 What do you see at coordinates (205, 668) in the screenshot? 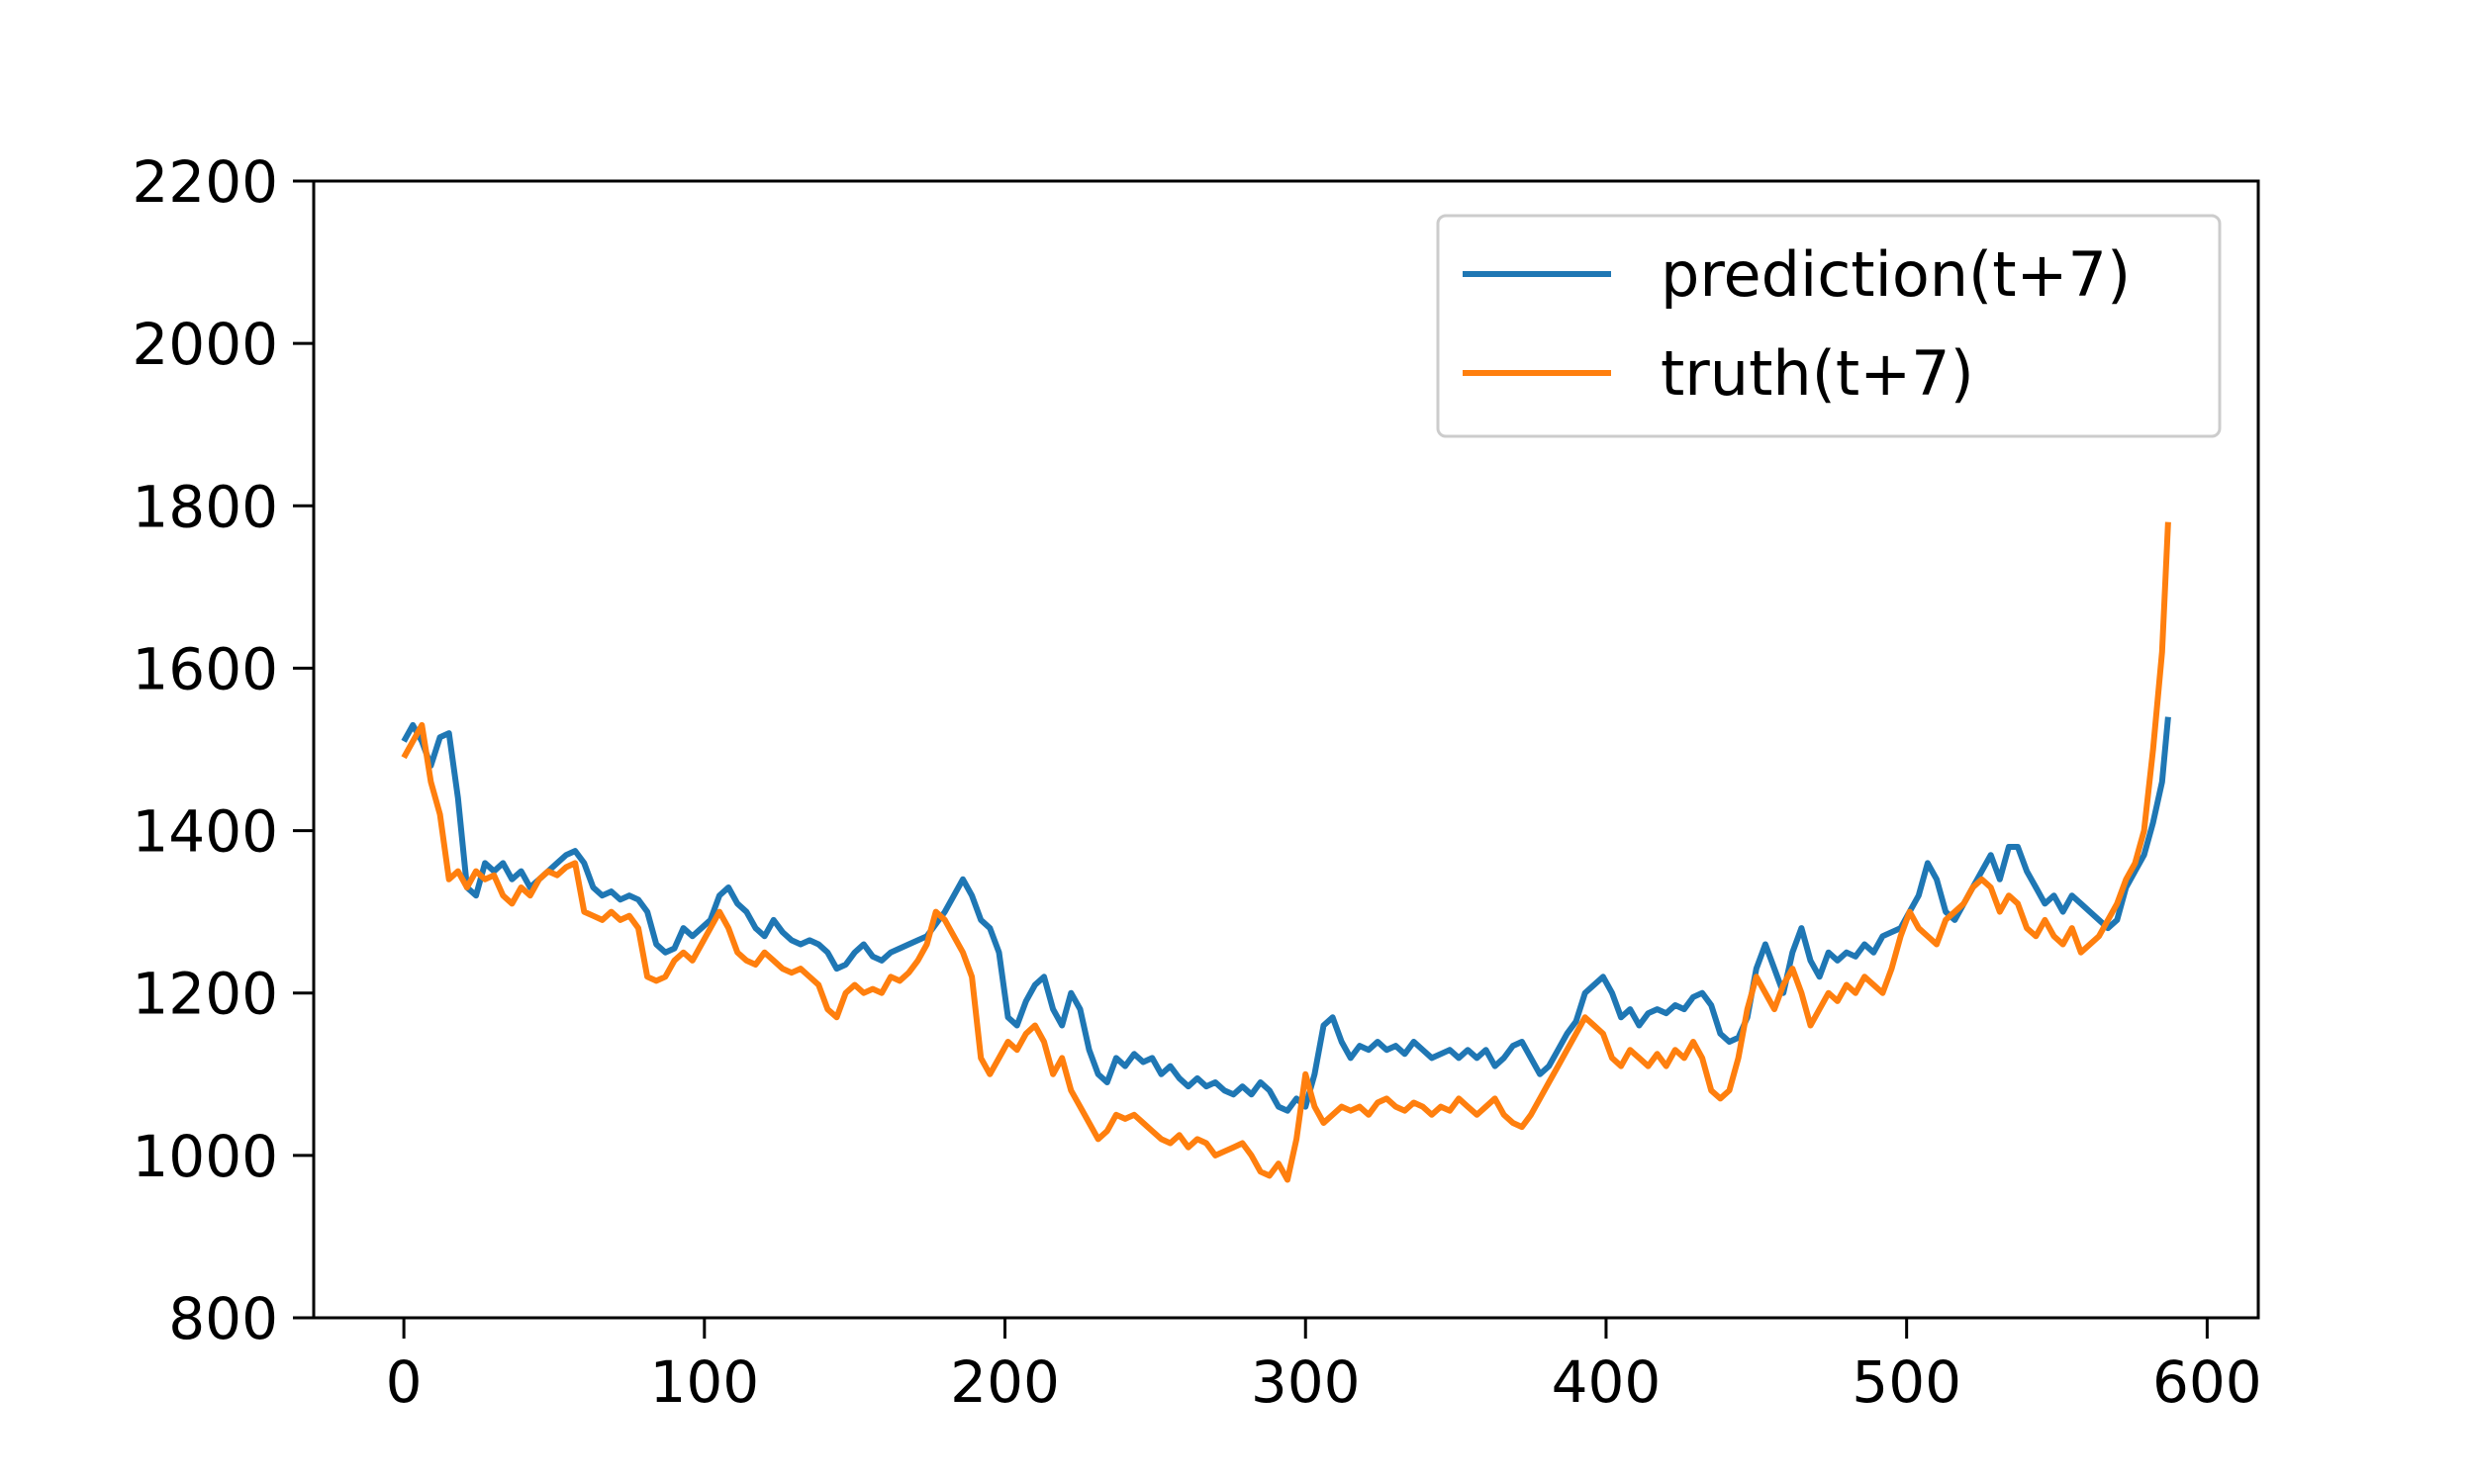
I see `y-tick-label: 1600` at bounding box center [205, 668].